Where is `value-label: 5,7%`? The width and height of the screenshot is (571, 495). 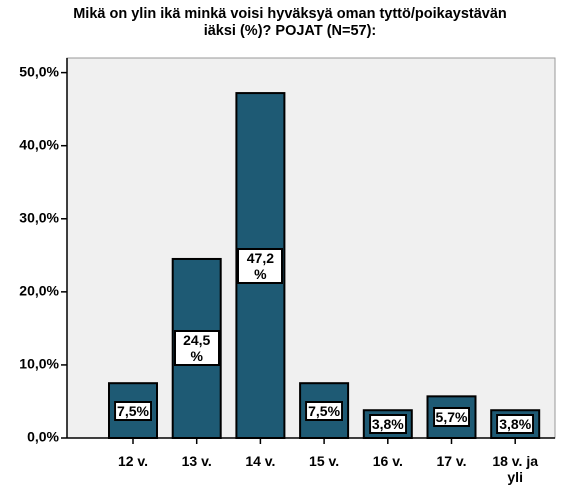 value-label: 5,7% is located at coordinates (451, 417).